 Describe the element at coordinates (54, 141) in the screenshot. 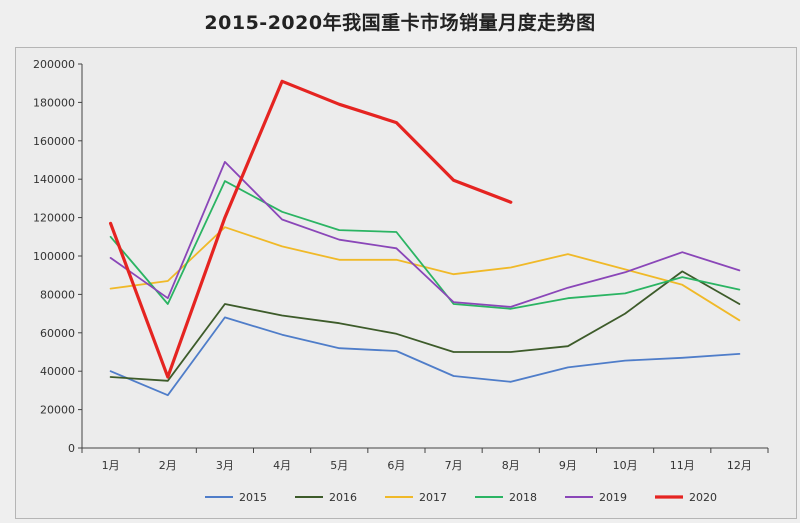

I see `y-tick-label: 160000` at that location.